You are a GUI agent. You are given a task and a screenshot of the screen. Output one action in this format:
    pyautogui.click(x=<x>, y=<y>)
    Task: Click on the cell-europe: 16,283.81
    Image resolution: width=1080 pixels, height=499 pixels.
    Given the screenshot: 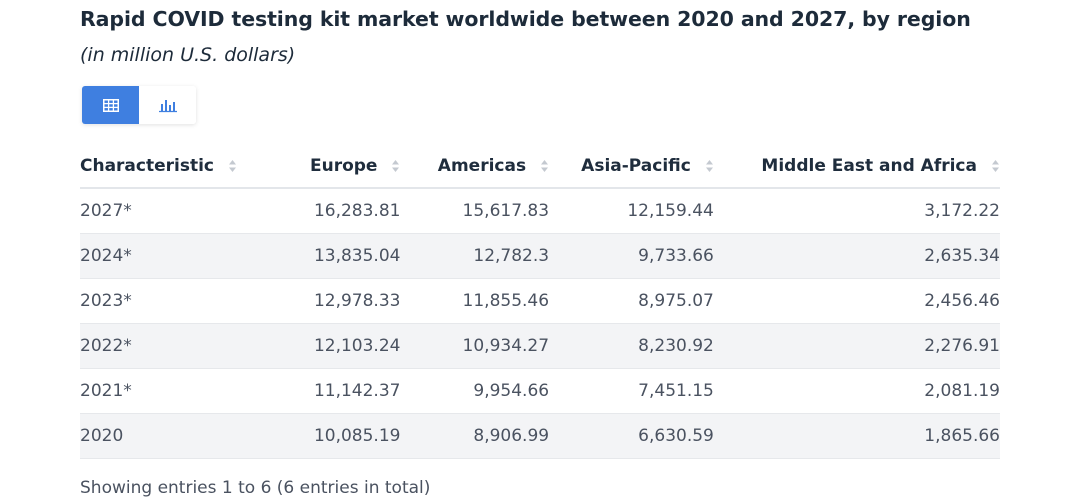 What is the action you would take?
    pyautogui.click(x=336, y=211)
    